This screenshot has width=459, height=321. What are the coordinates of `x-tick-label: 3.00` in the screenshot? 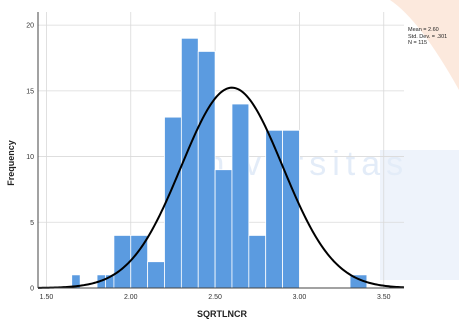 It's located at (300, 297).